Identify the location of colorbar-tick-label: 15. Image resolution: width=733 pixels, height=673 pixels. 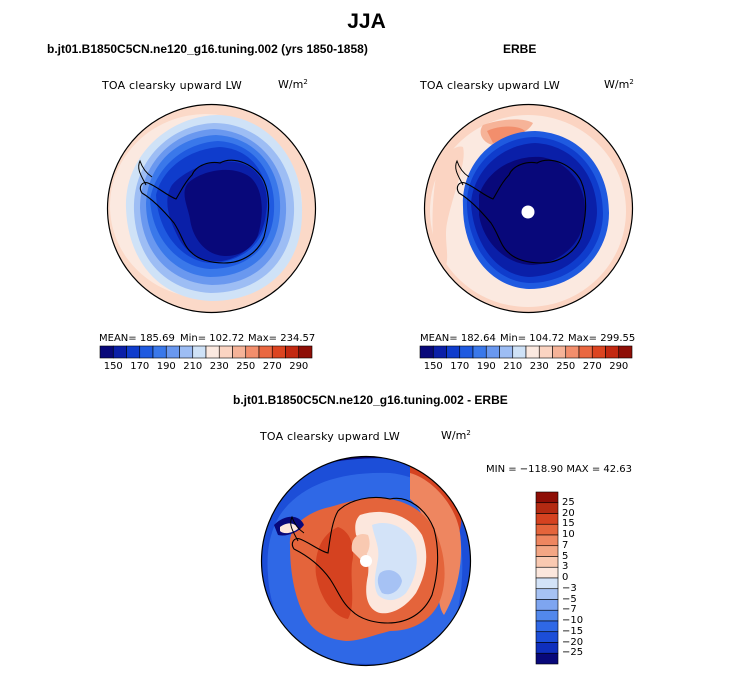
(568, 524).